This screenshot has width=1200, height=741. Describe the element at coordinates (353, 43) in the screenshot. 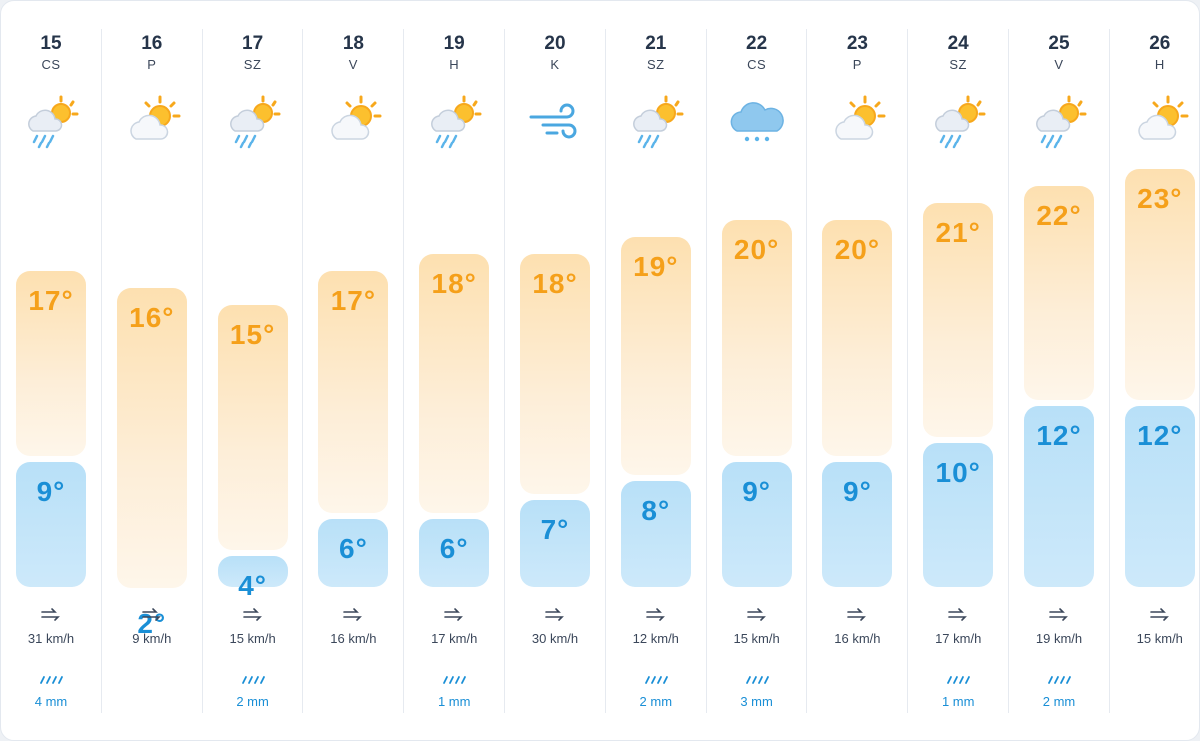

I see `day-date: 18` at that location.